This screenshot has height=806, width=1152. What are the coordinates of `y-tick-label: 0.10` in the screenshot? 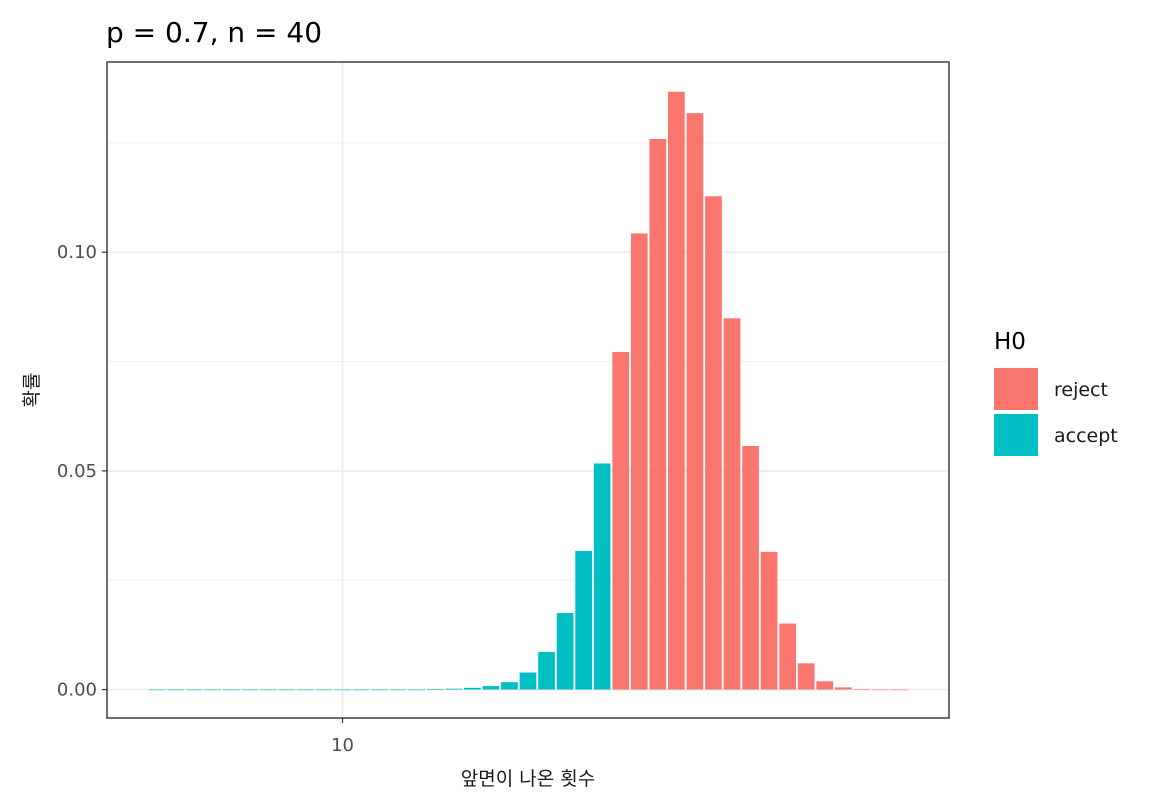 It's located at (77, 252).